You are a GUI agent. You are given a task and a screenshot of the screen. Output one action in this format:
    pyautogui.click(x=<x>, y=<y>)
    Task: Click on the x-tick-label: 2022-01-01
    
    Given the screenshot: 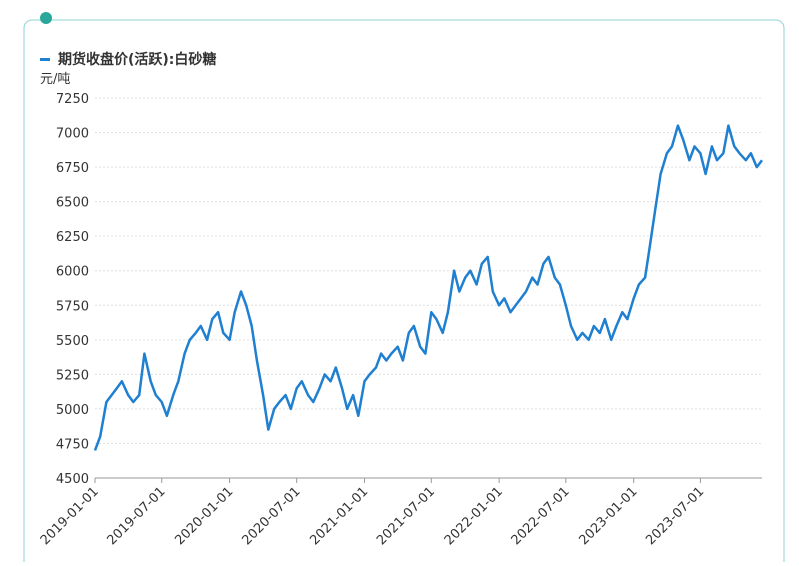 What is the action you would take?
    pyautogui.click(x=474, y=516)
    